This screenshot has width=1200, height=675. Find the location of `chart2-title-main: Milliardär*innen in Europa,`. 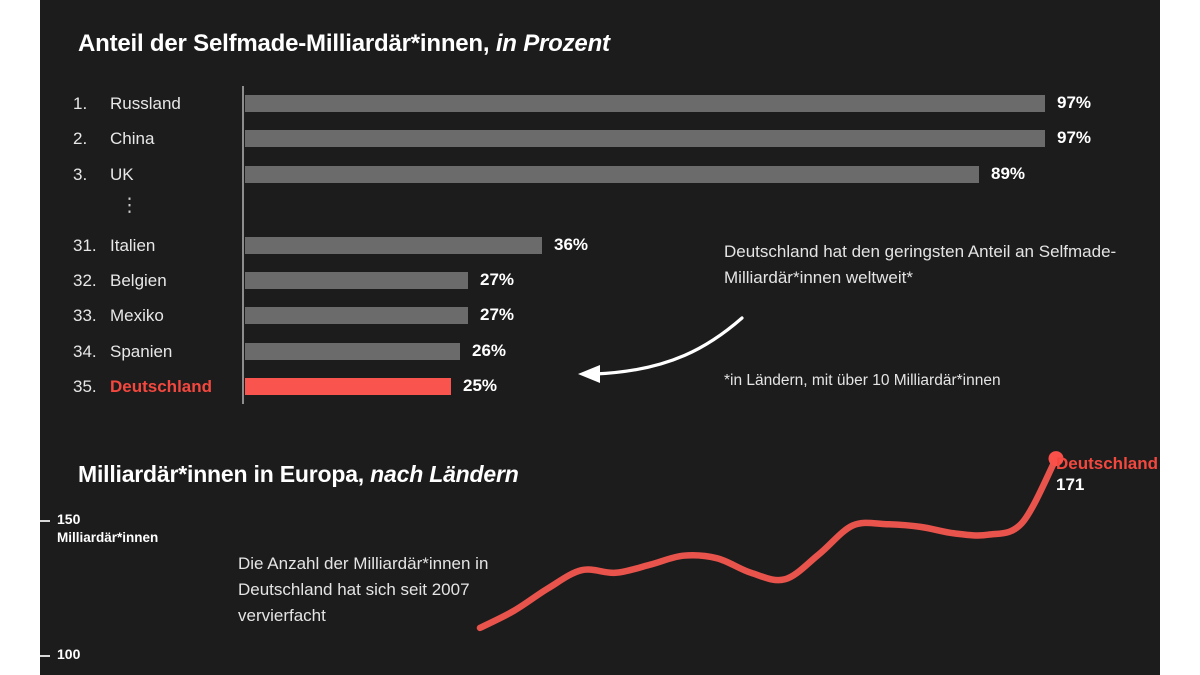

chart2-title-main: Milliardär*innen in Europa, is located at coordinates (221, 474).